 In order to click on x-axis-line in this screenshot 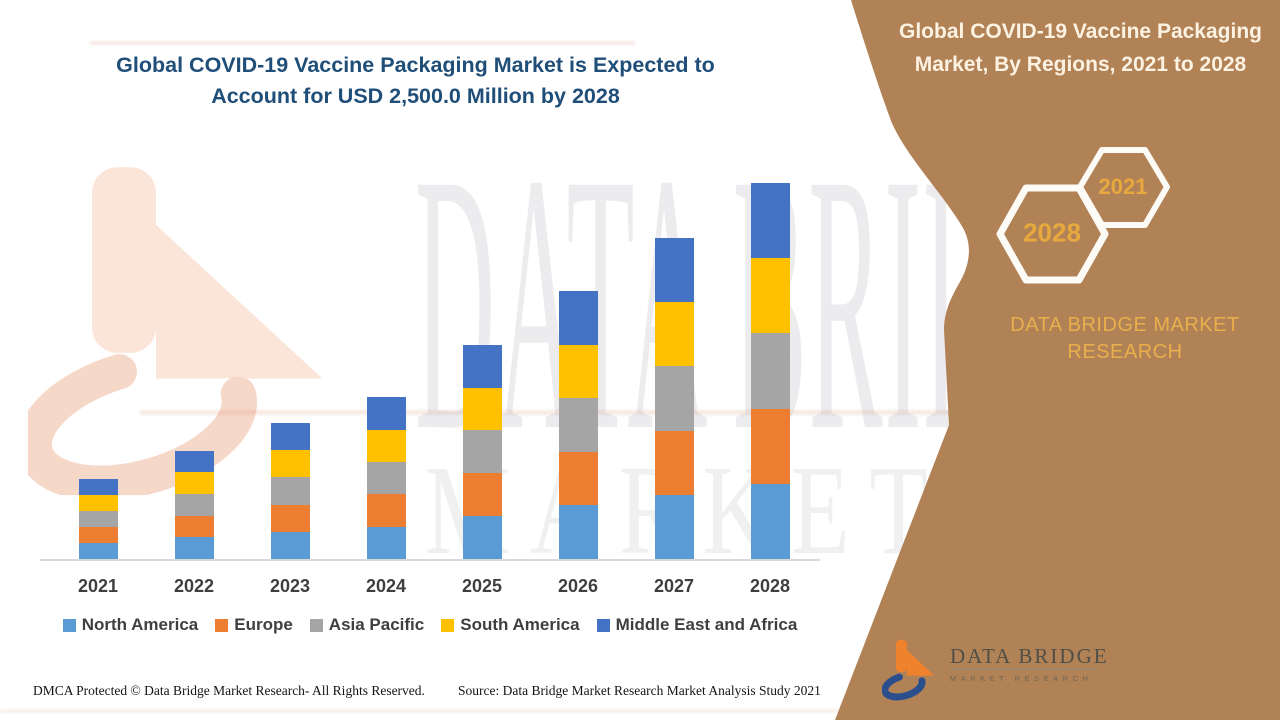, I will do `click(430, 560)`.